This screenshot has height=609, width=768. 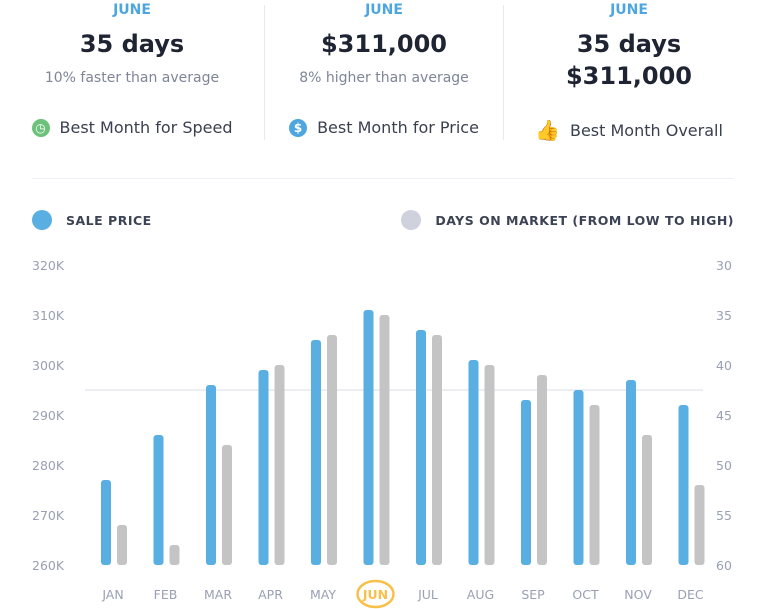 What do you see at coordinates (690, 594) in the screenshot?
I see `month-label: DEC` at bounding box center [690, 594].